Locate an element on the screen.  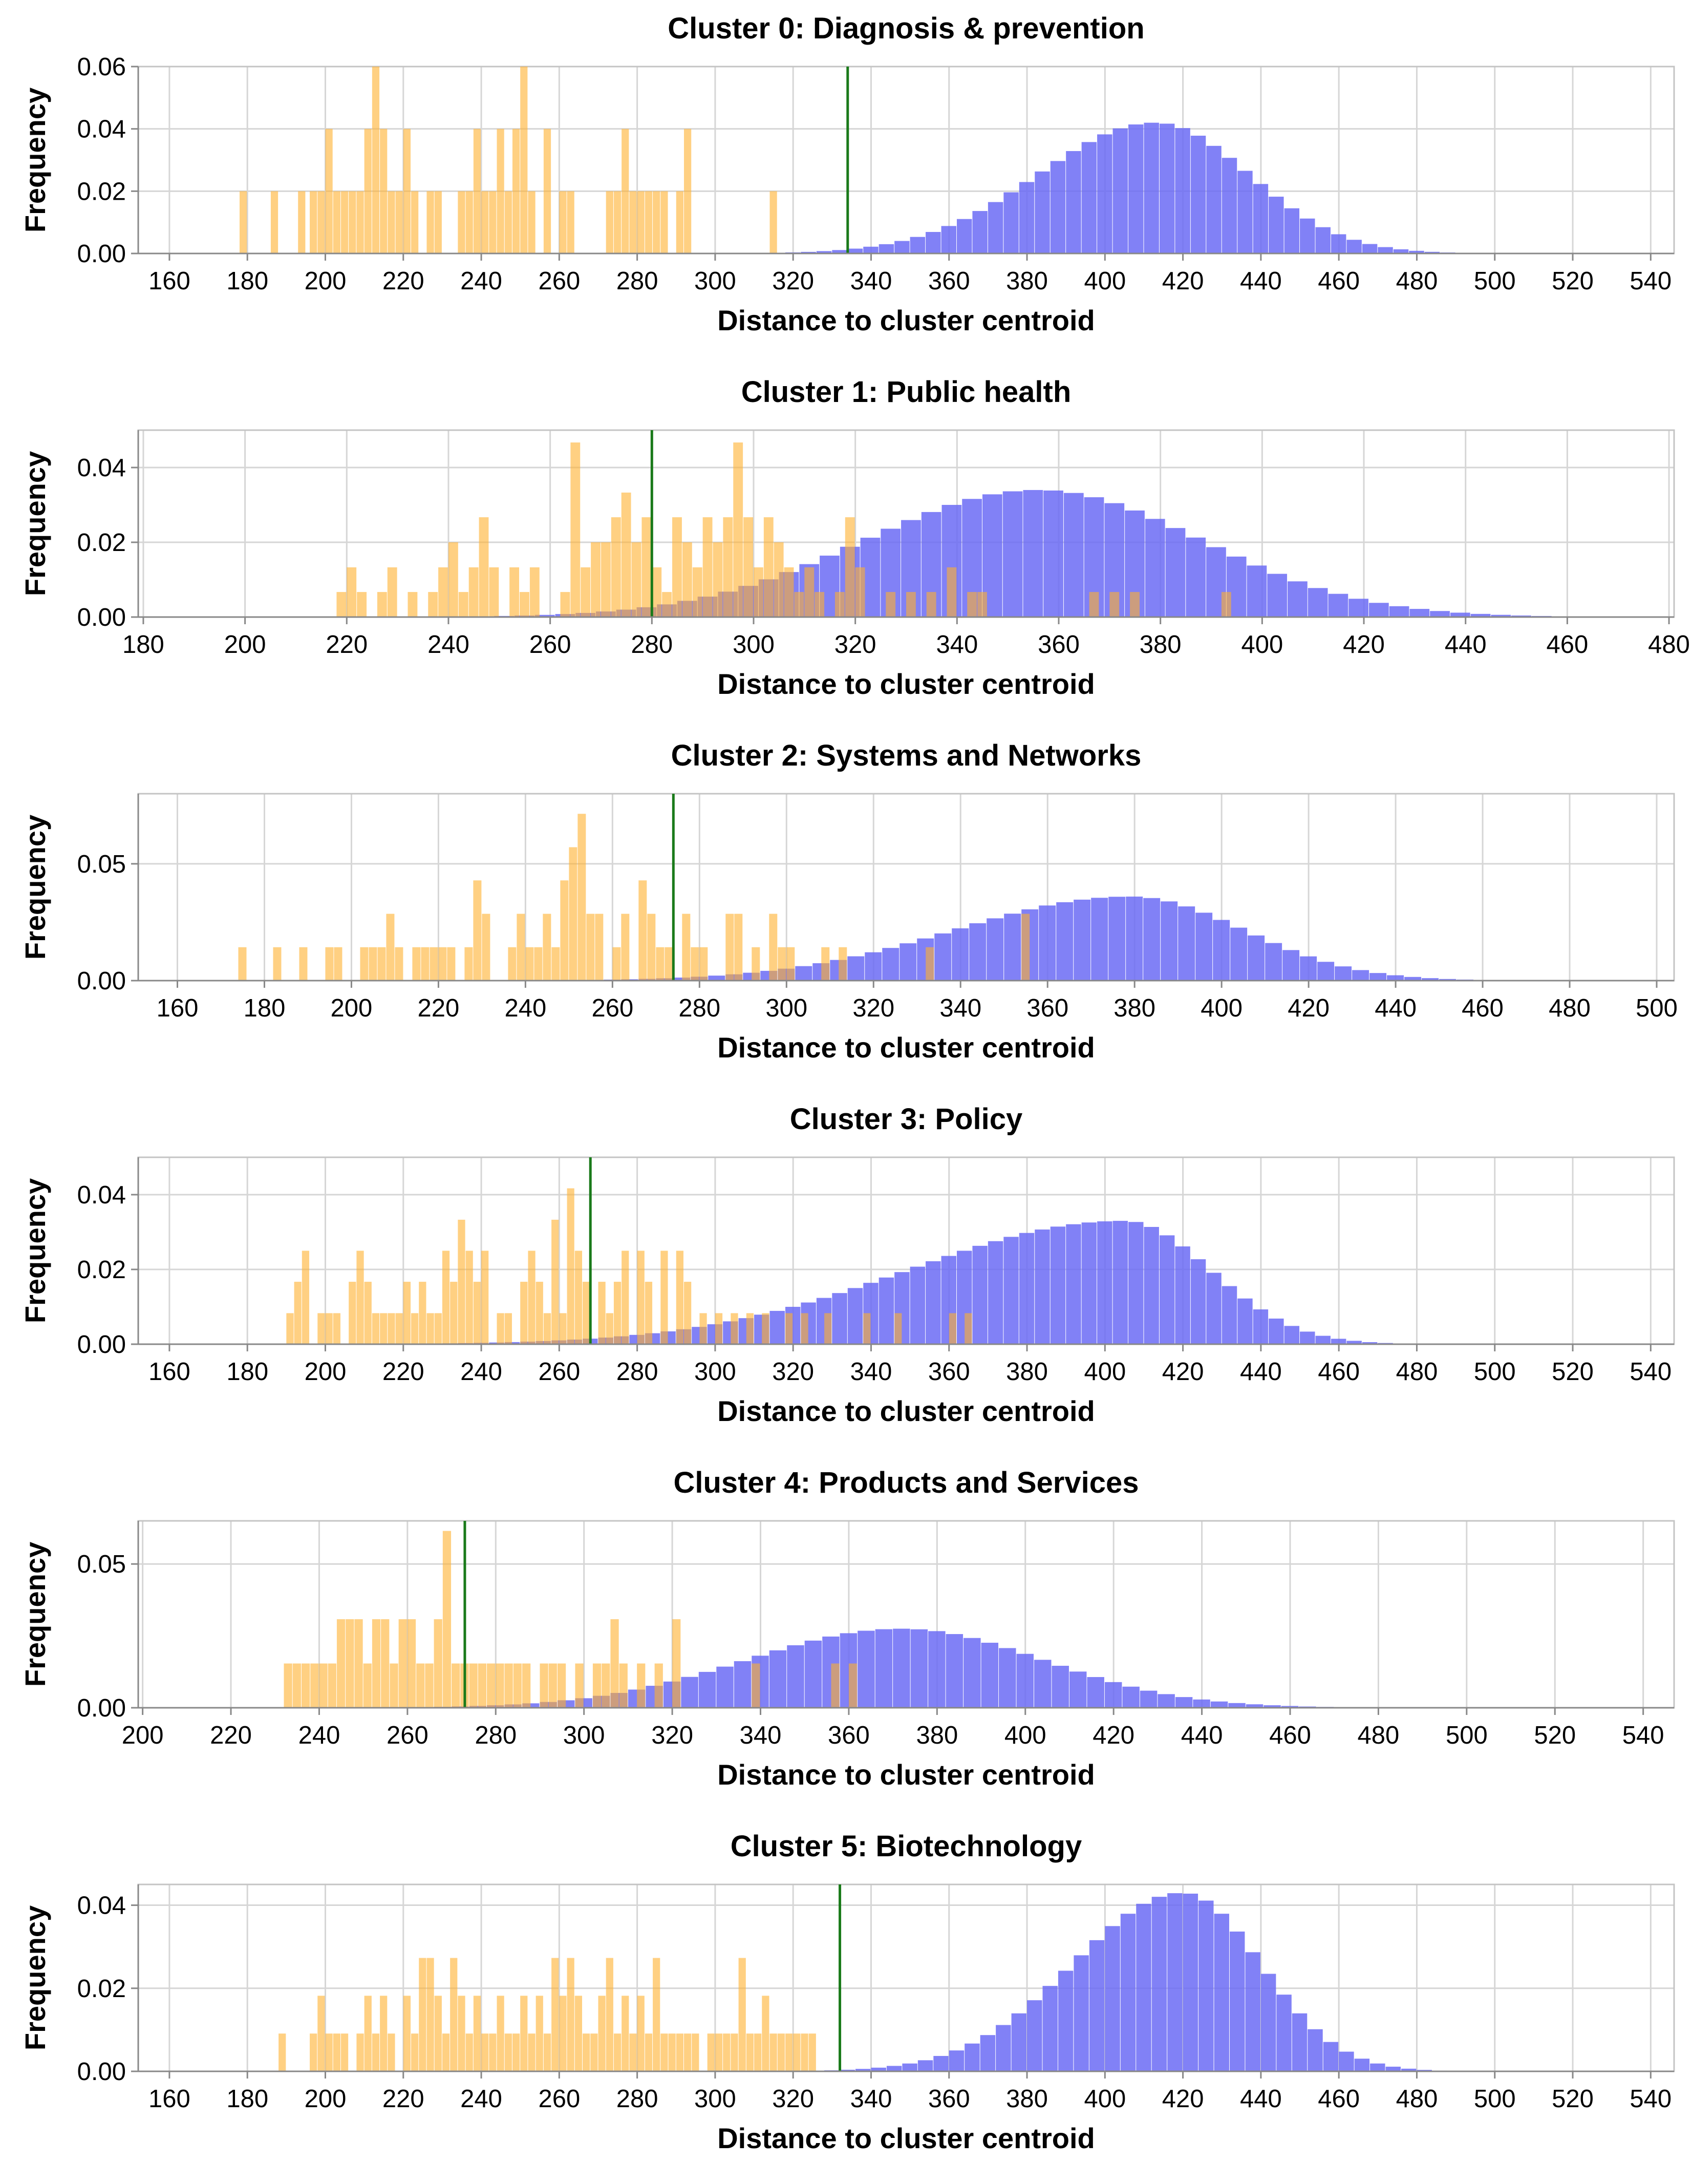
x-tick-label: 160 is located at coordinates (169, 1372).